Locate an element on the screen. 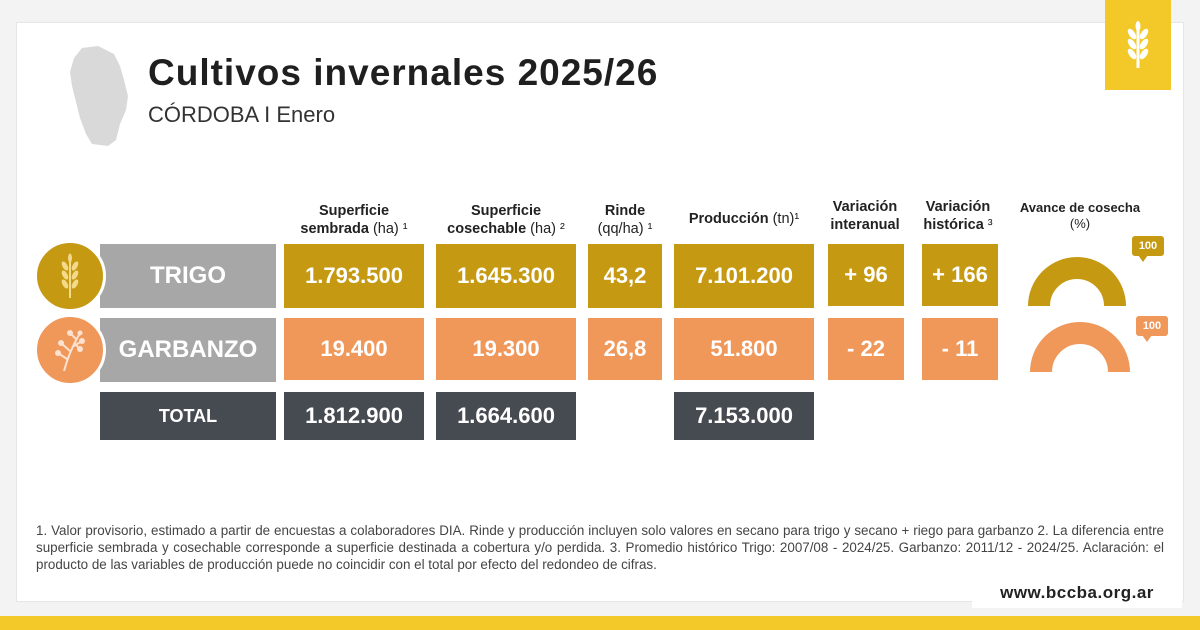  col-header-rinde: Rinde (qq/ha) ¹ is located at coordinates (625, 220).